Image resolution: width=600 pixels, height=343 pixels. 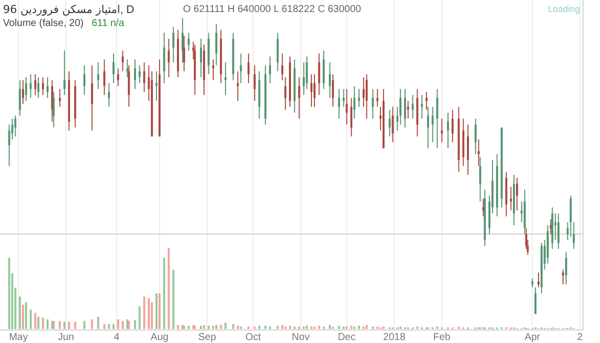 I want to click on text: O 621111 H 640000 L 618222 C 630000, so click(x=272, y=9).